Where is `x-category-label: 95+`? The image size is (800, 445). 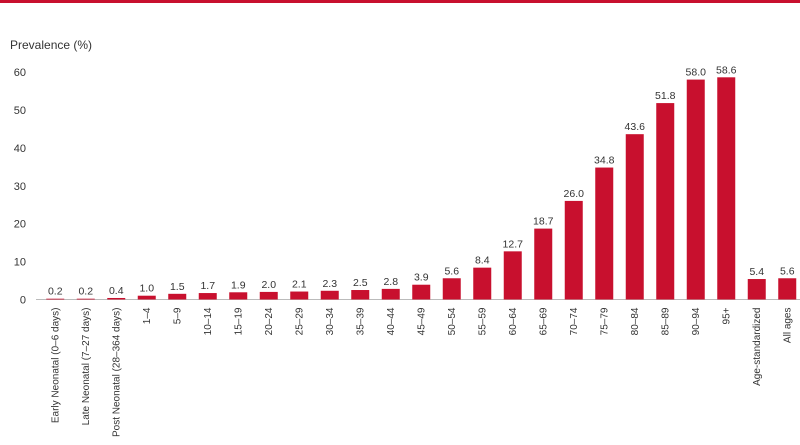 x-category-label: 95+ is located at coordinates (726, 315).